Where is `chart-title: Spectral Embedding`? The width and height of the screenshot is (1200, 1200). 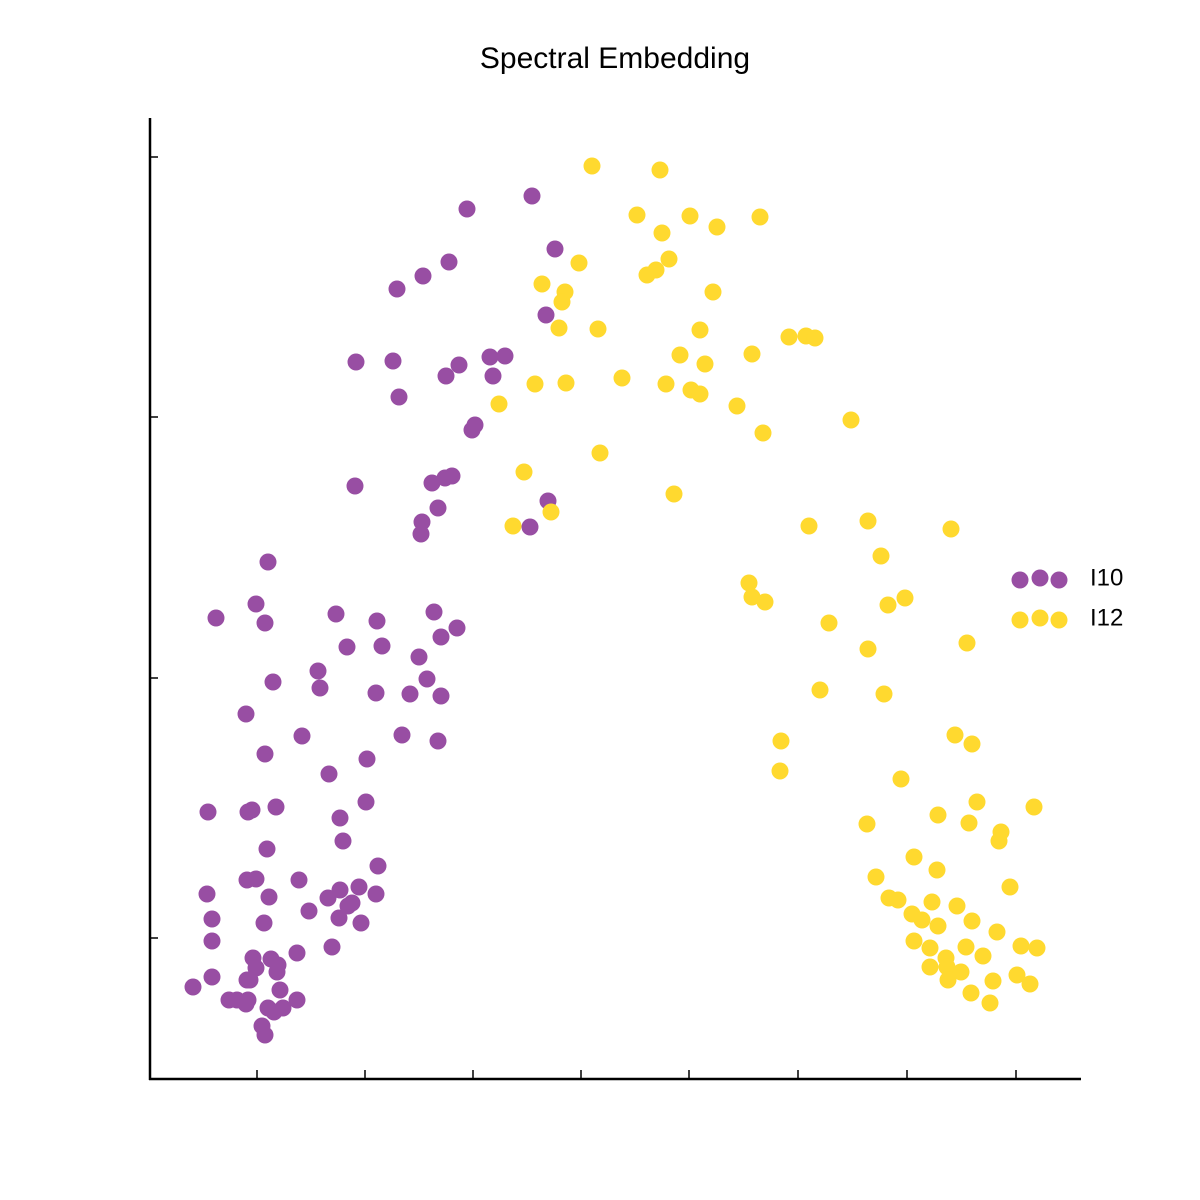 chart-title: Spectral Embedding is located at coordinates (615, 58).